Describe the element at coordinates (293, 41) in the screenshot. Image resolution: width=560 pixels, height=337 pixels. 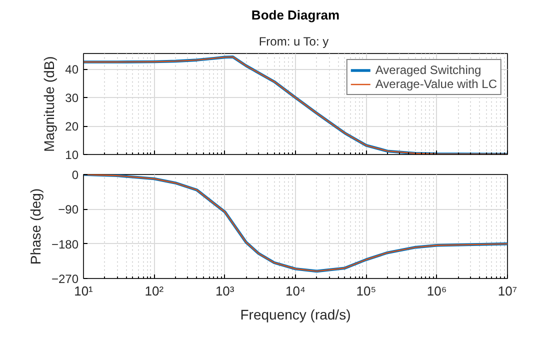
I see `chart-subtitle: From: u To: y` at that location.